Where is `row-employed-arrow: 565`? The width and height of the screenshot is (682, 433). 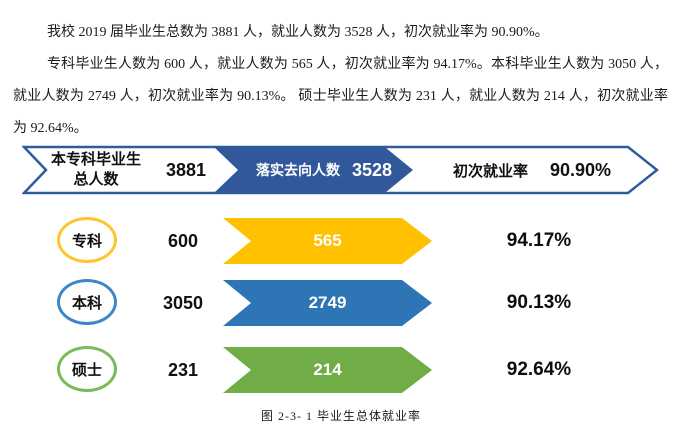 row-employed-arrow: 565 is located at coordinates (327, 241).